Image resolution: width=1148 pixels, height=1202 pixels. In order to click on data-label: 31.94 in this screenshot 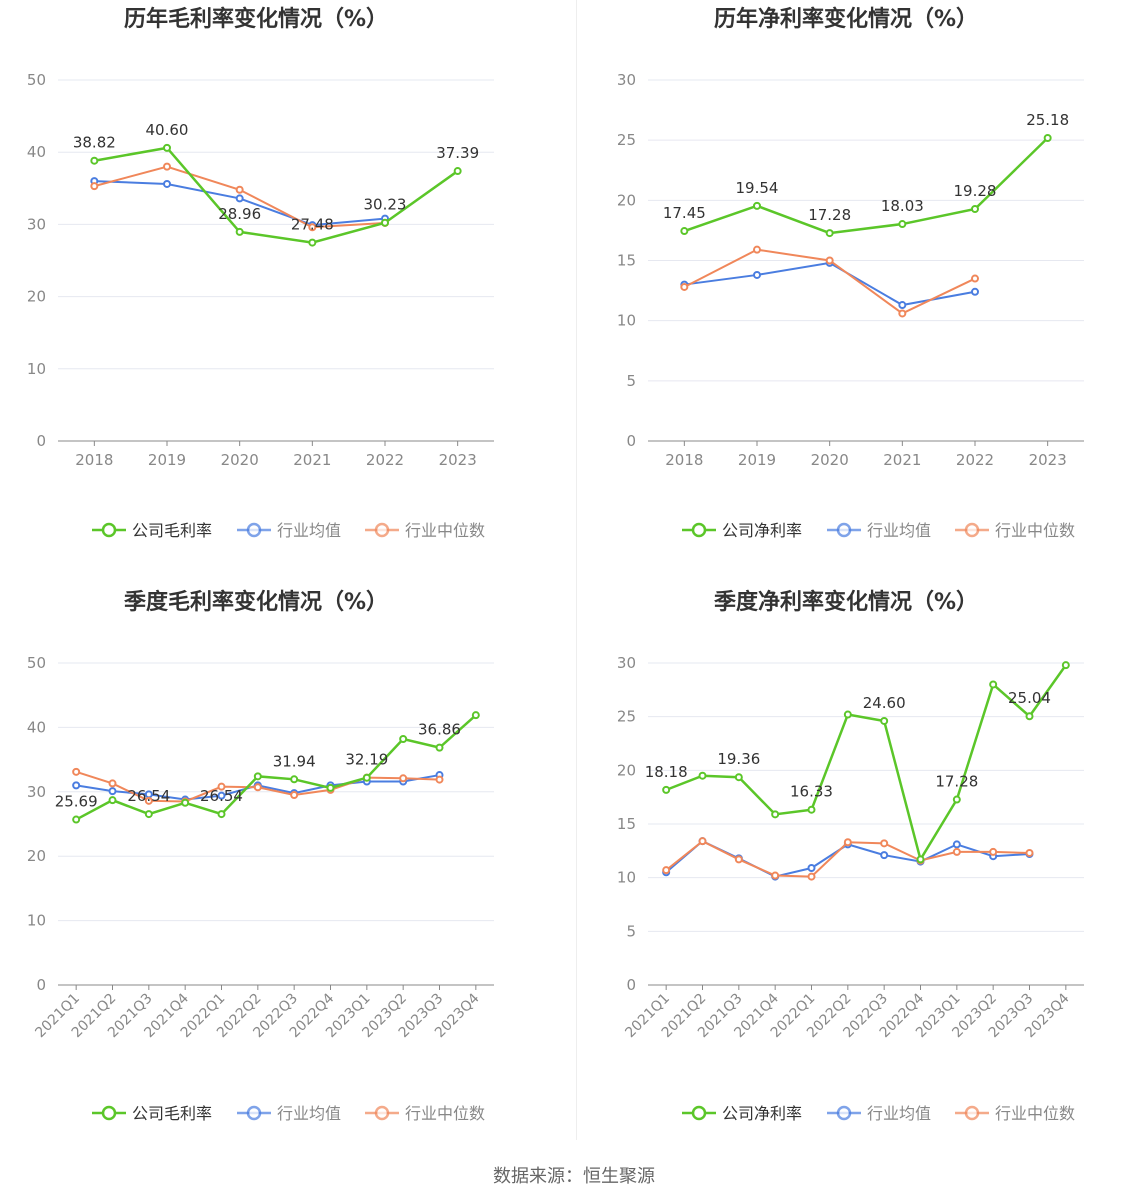, I will do `click(294, 761)`.